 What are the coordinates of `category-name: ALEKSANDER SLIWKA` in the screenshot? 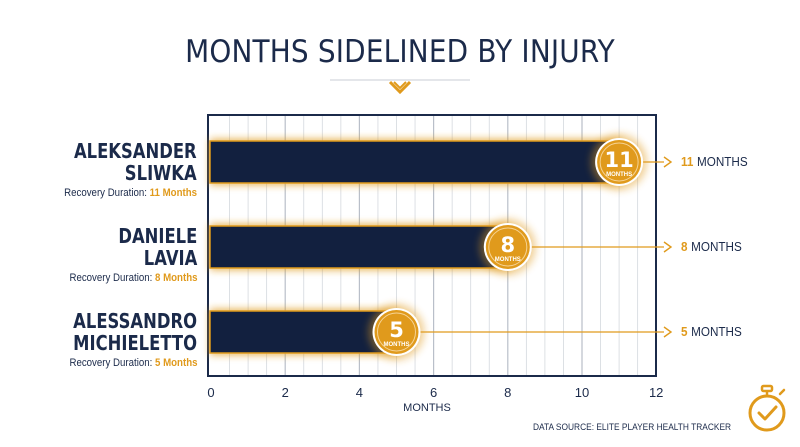 It's located at (135, 162).